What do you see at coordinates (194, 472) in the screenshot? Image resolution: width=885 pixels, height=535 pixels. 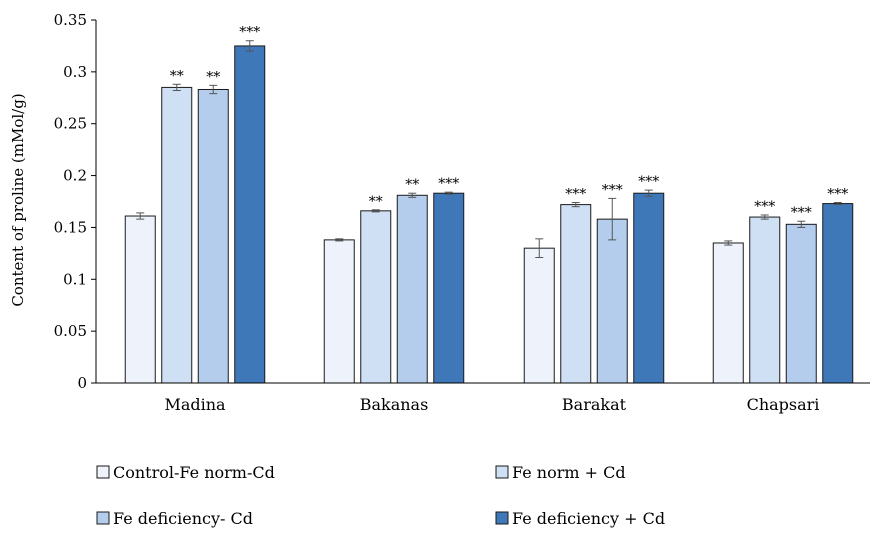 I see `legend-label: Control-Fe norm-Cd` at bounding box center [194, 472].